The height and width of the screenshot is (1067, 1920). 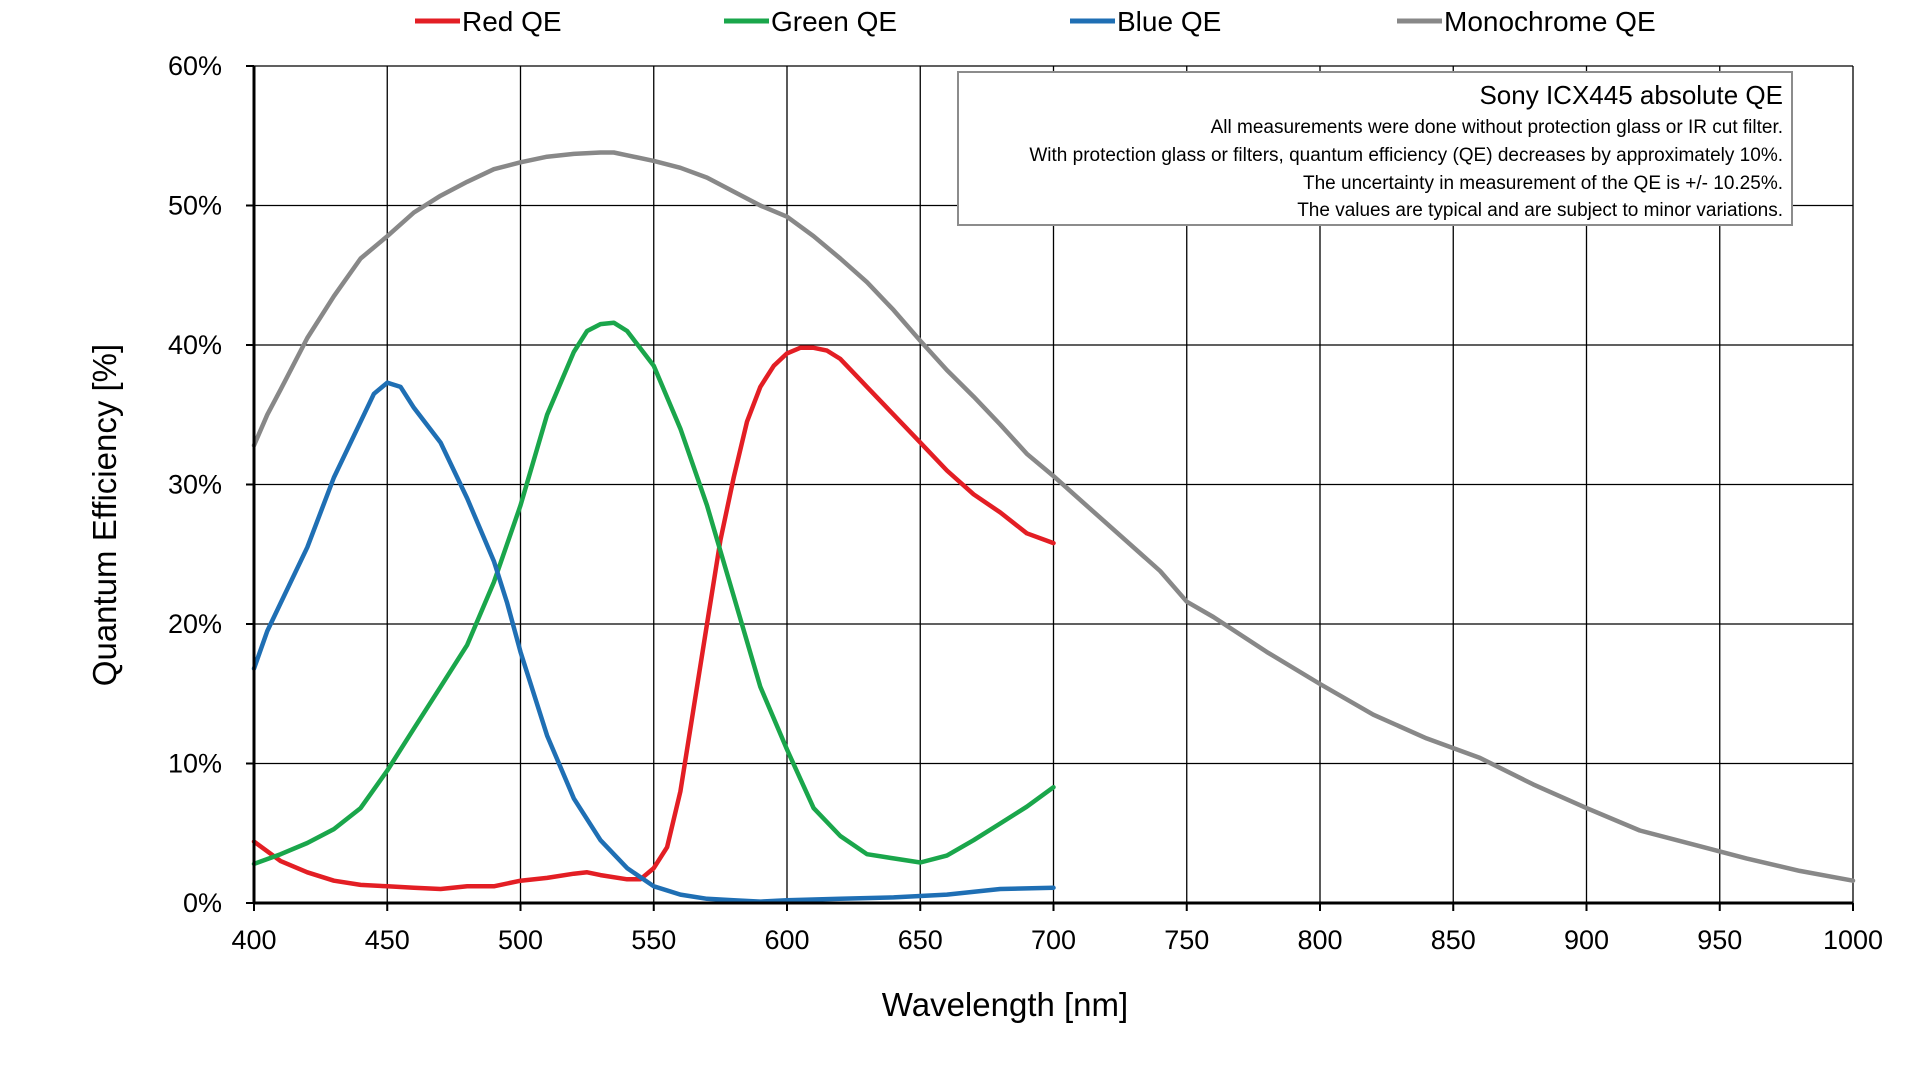 I want to click on y-tick-label: 30%, so click(x=195, y=485).